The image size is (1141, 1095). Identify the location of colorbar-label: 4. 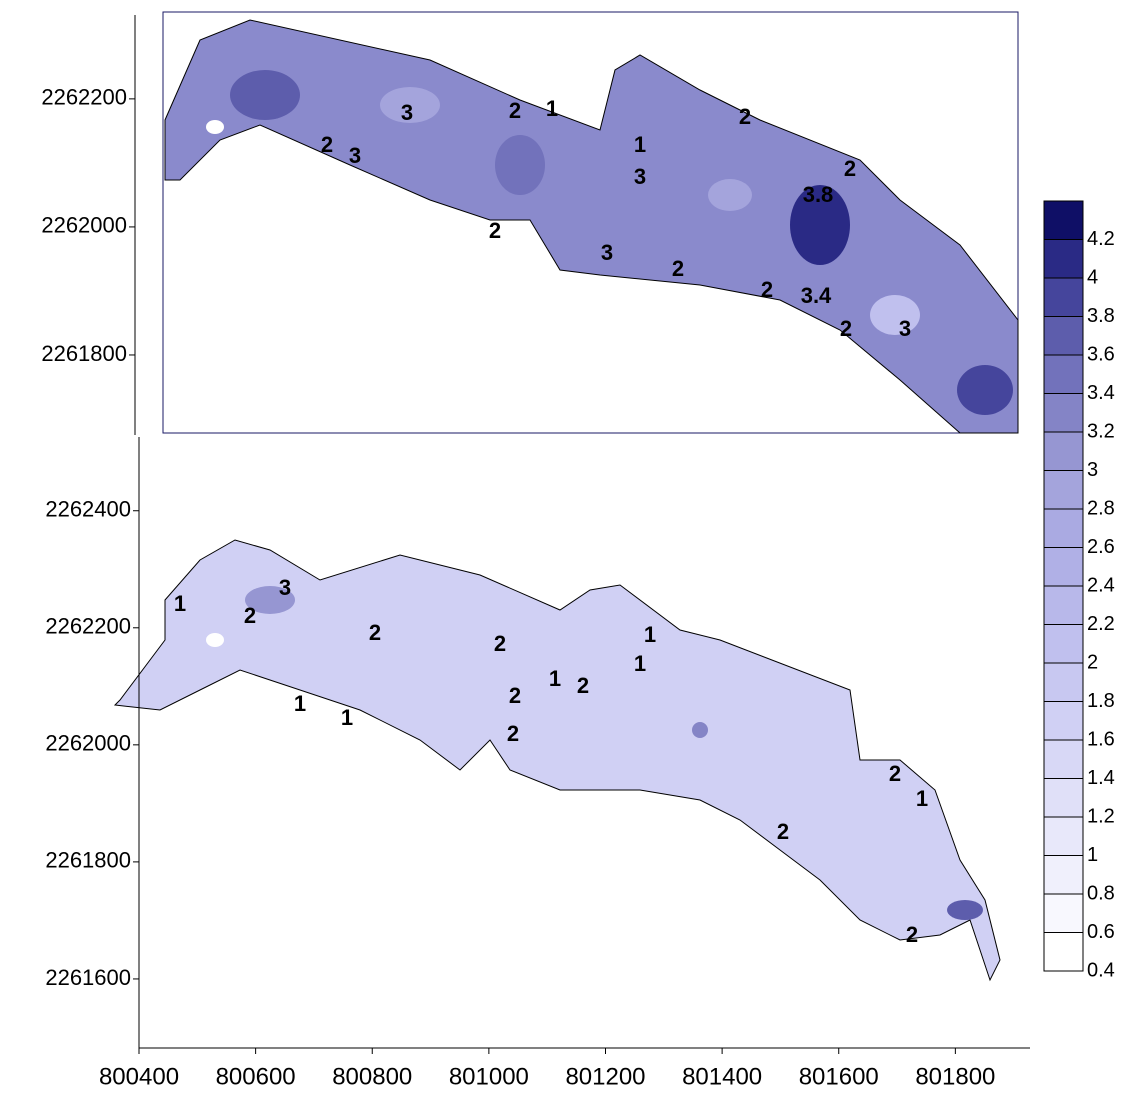
(1092, 277).